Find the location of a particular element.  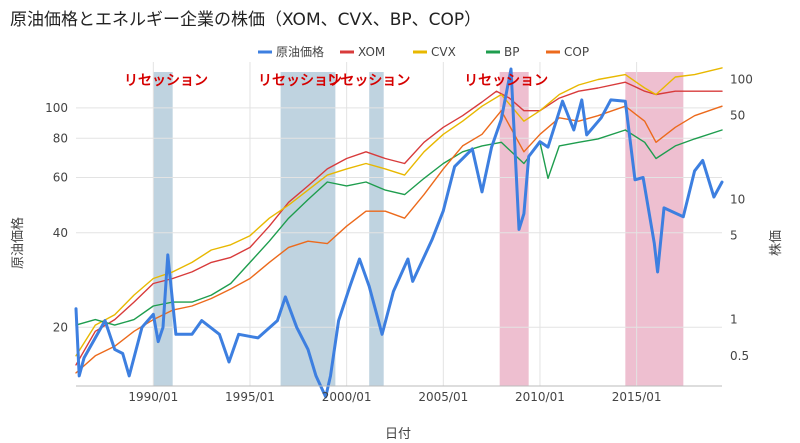

legend-label: CVX is located at coordinates (443, 52).